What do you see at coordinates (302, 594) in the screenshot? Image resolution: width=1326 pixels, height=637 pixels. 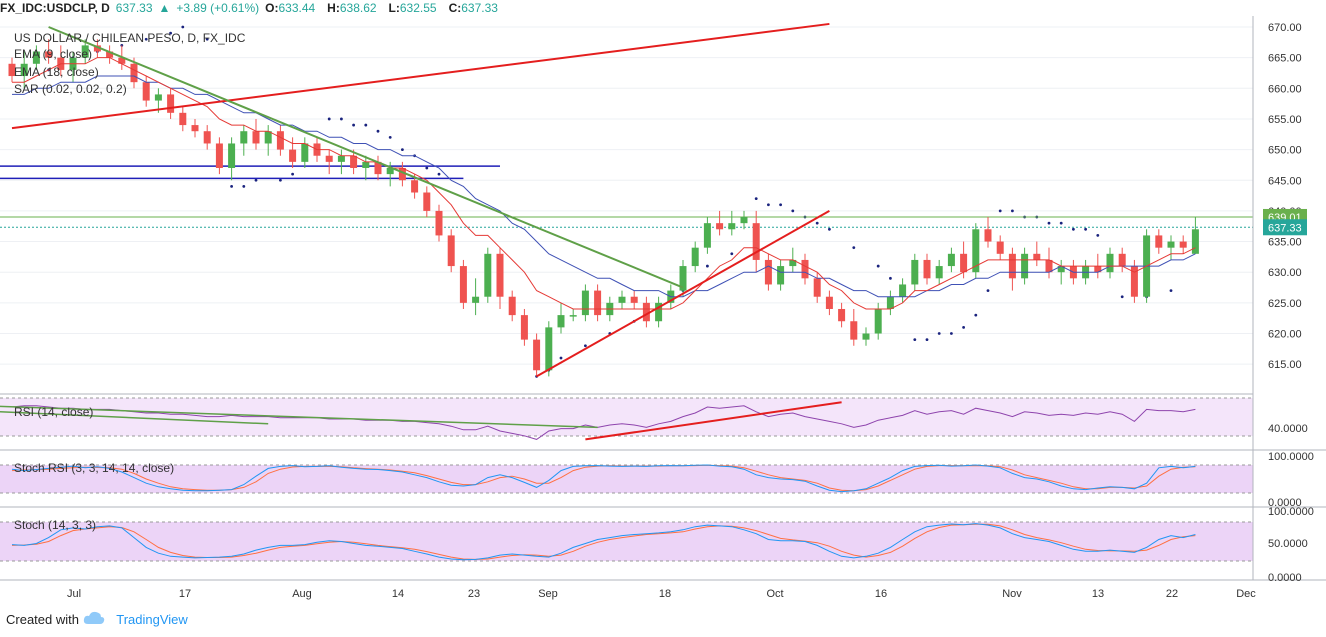 I see `time-tick-label: Aug` at bounding box center [302, 594].